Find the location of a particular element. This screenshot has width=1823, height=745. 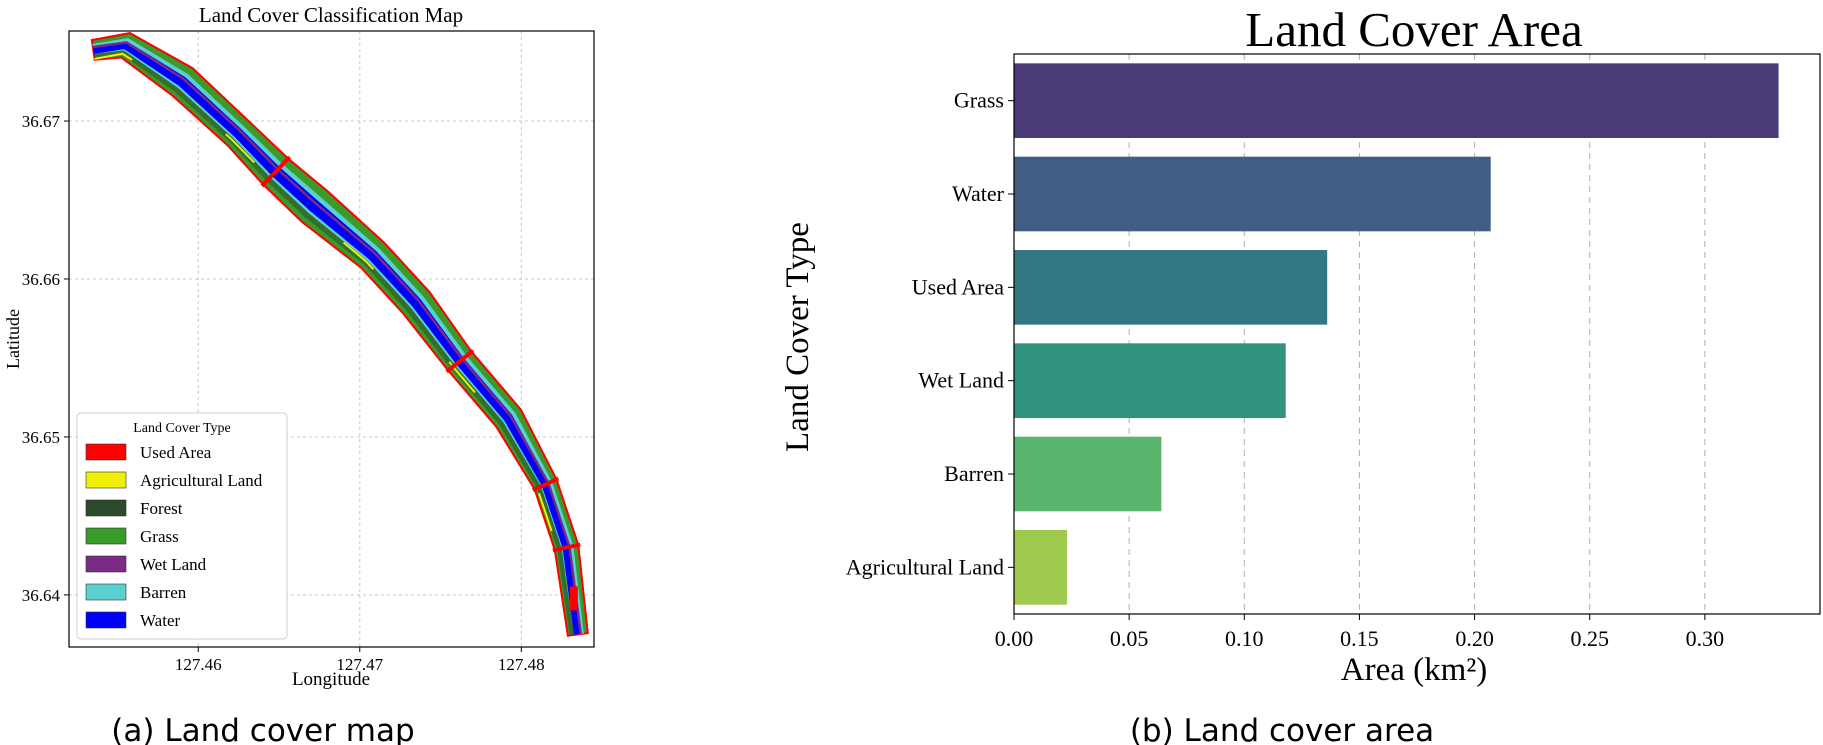

map-y-axis-label: Latitude is located at coordinates (13, 339).